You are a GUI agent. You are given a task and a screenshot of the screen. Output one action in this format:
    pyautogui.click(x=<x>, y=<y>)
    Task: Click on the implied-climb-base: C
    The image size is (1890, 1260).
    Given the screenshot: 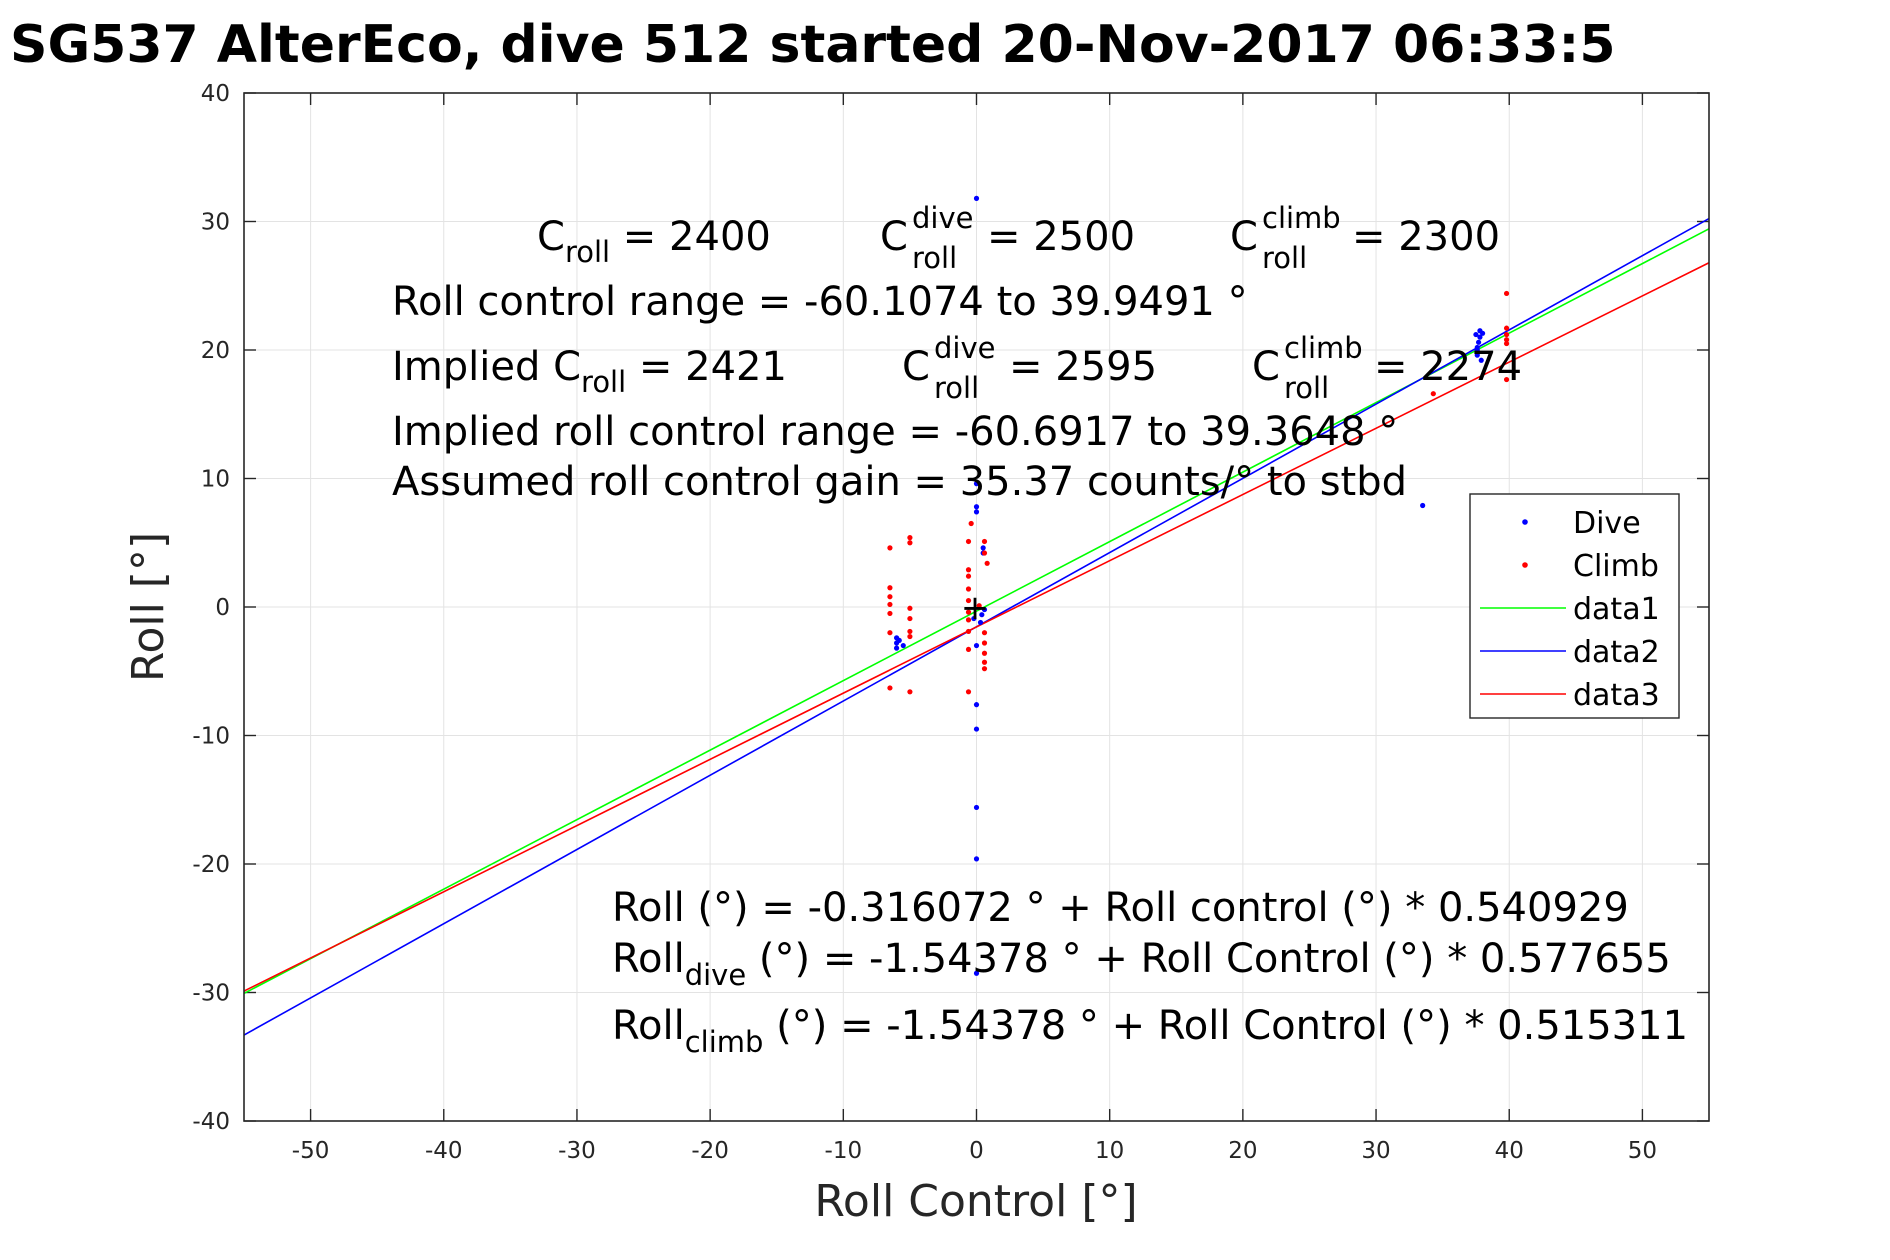 What is the action you would take?
    pyautogui.click(x=1266, y=367)
    